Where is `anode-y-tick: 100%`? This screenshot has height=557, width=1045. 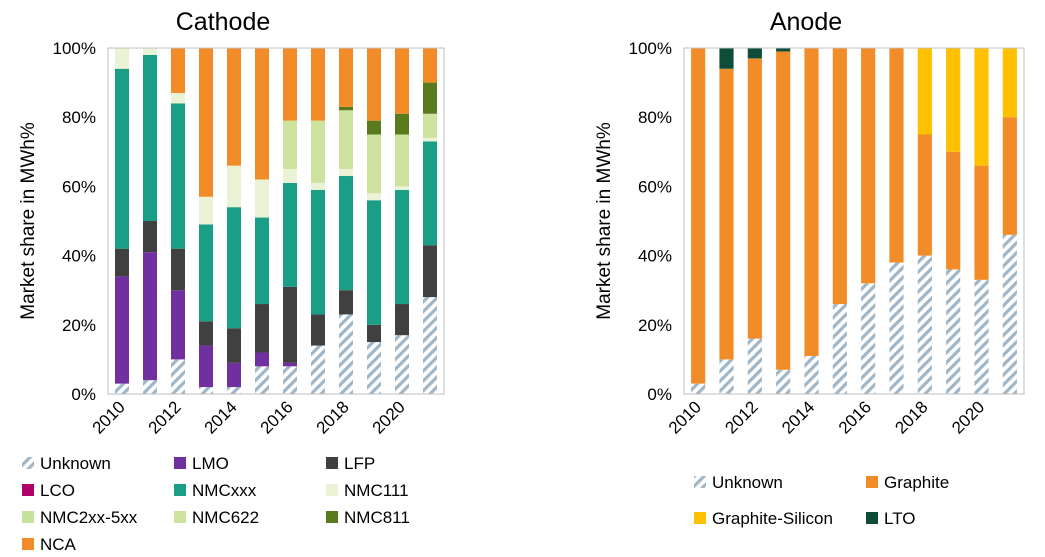 anode-y-tick: 100% is located at coordinates (650, 48).